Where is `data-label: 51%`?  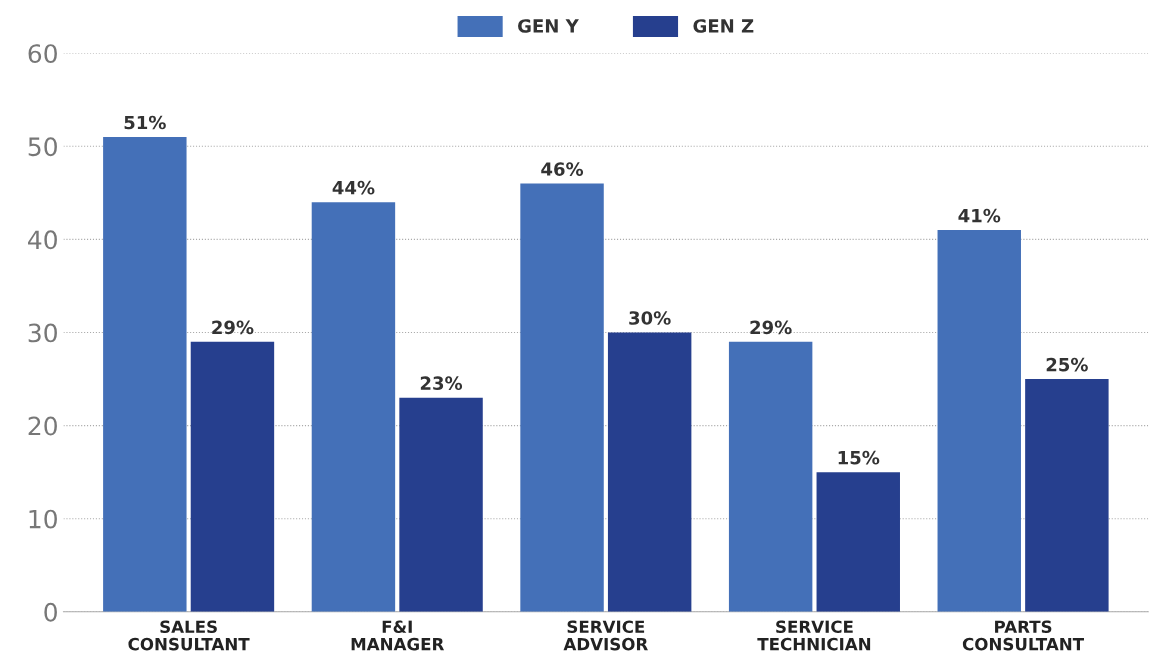 data-label: 51% is located at coordinates (145, 122).